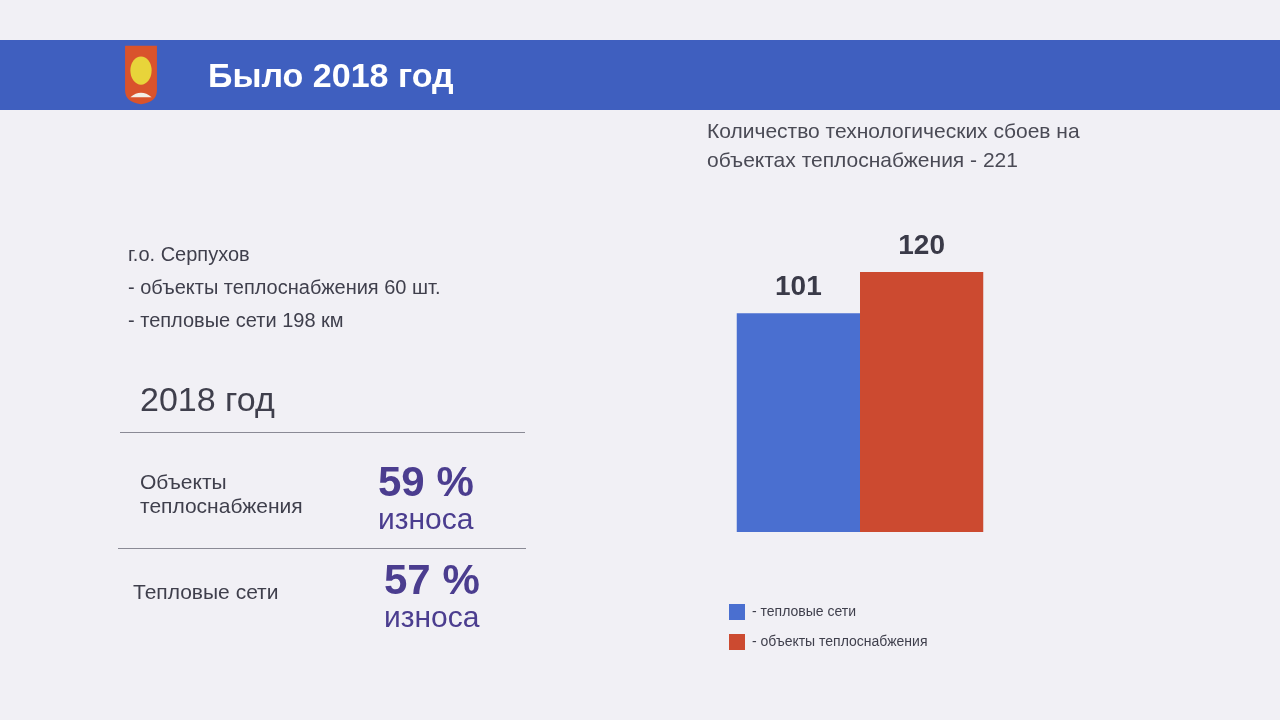 The width and height of the screenshot is (1280, 720). Describe the element at coordinates (894, 146) in the screenshot. I see `chart-title: Количество технологических сбоев на объектах теплоснабжения - 221` at that location.